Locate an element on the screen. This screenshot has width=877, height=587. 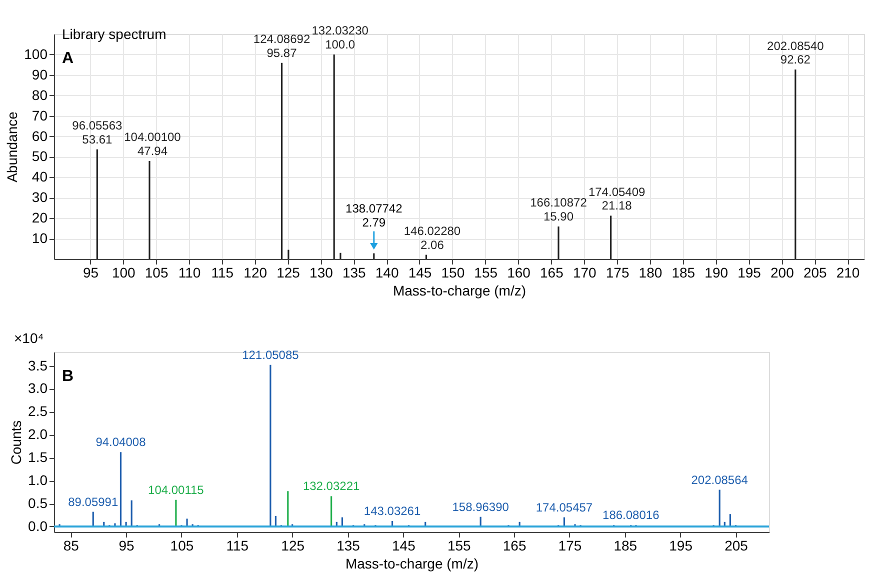
y-tick-label: 60 is located at coordinates (40, 136).